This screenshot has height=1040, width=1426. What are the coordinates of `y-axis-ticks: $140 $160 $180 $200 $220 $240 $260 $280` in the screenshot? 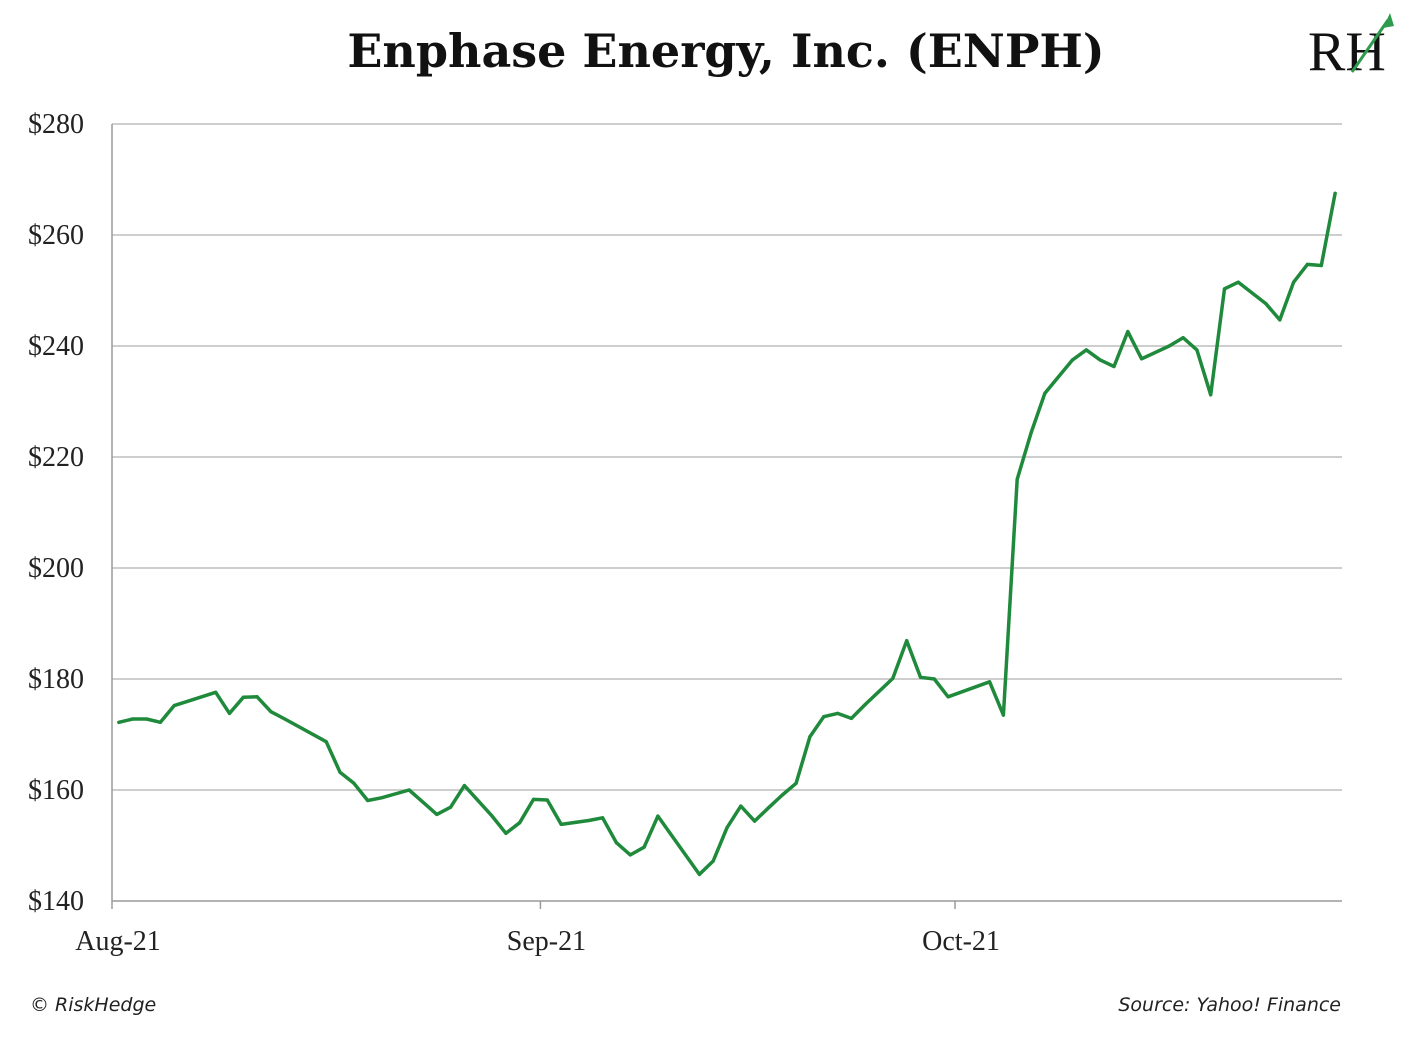 It's located at (56, 513).